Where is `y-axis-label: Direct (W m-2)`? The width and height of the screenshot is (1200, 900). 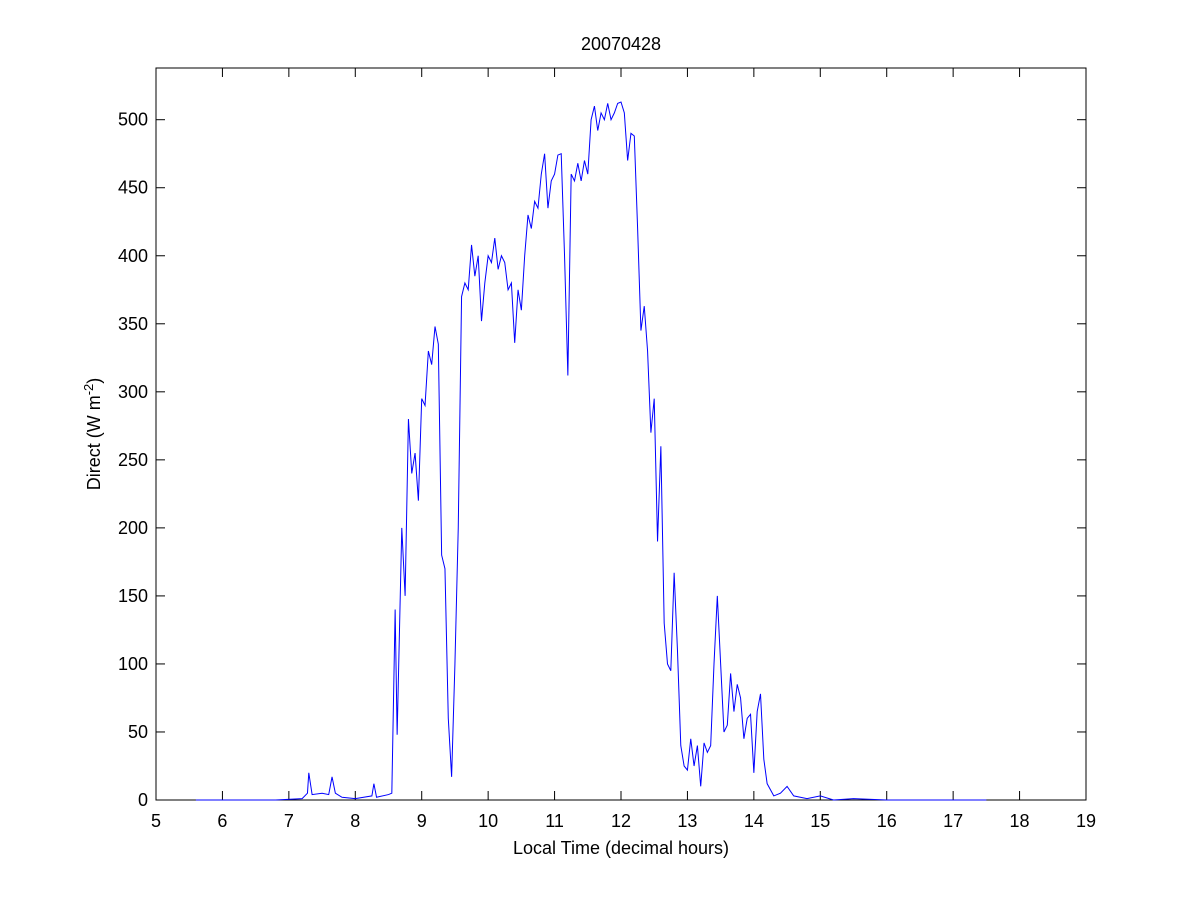 y-axis-label: Direct (W m-2) is located at coordinates (92, 434).